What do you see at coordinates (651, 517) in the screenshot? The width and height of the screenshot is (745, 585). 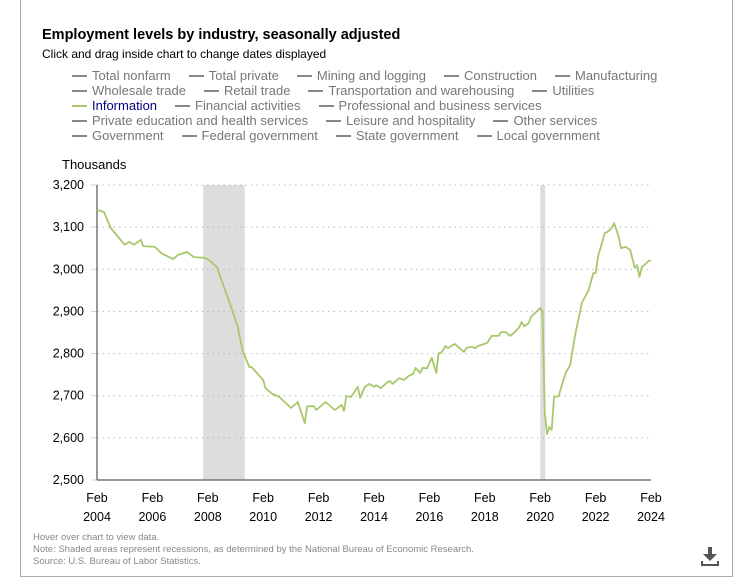 I see `x-tick-label-year: 2024` at bounding box center [651, 517].